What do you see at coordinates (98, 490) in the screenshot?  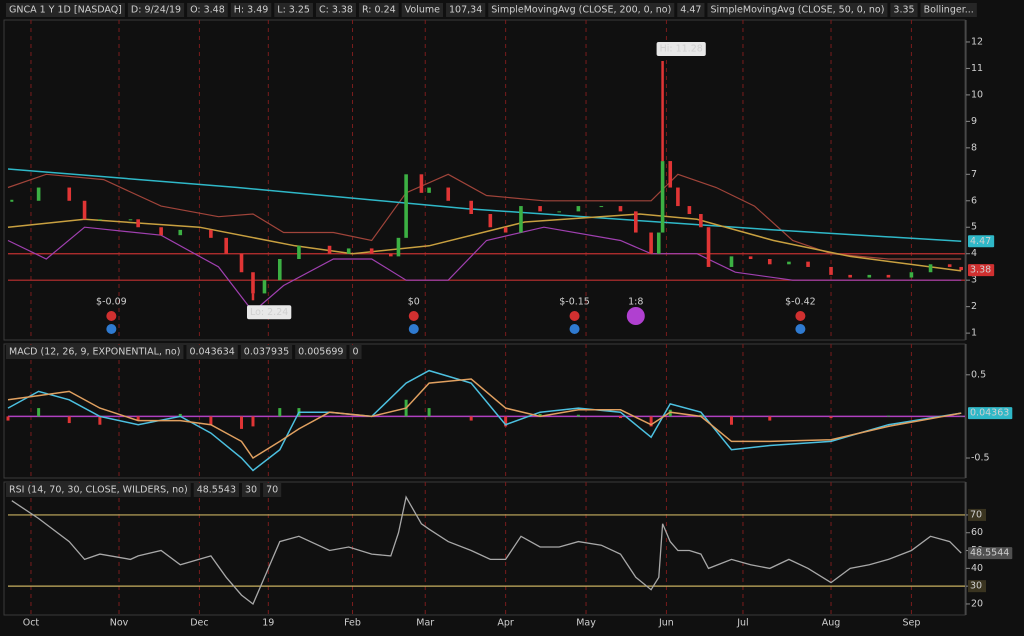 I see `study-title: RSI (14, 70, 30, CLOSE, WILDERS, no)` at bounding box center [98, 490].